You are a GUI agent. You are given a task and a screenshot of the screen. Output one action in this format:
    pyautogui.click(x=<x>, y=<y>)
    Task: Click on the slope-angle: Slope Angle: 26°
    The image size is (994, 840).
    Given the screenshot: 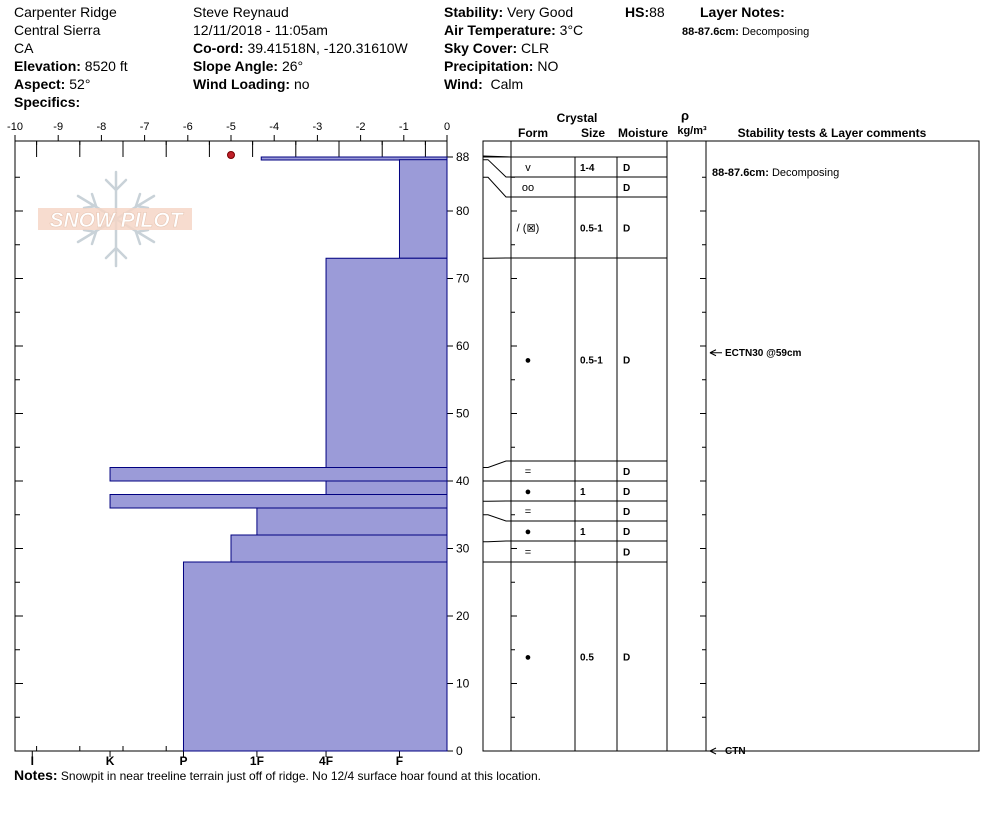 What is the action you would take?
    pyautogui.click(x=248, y=66)
    